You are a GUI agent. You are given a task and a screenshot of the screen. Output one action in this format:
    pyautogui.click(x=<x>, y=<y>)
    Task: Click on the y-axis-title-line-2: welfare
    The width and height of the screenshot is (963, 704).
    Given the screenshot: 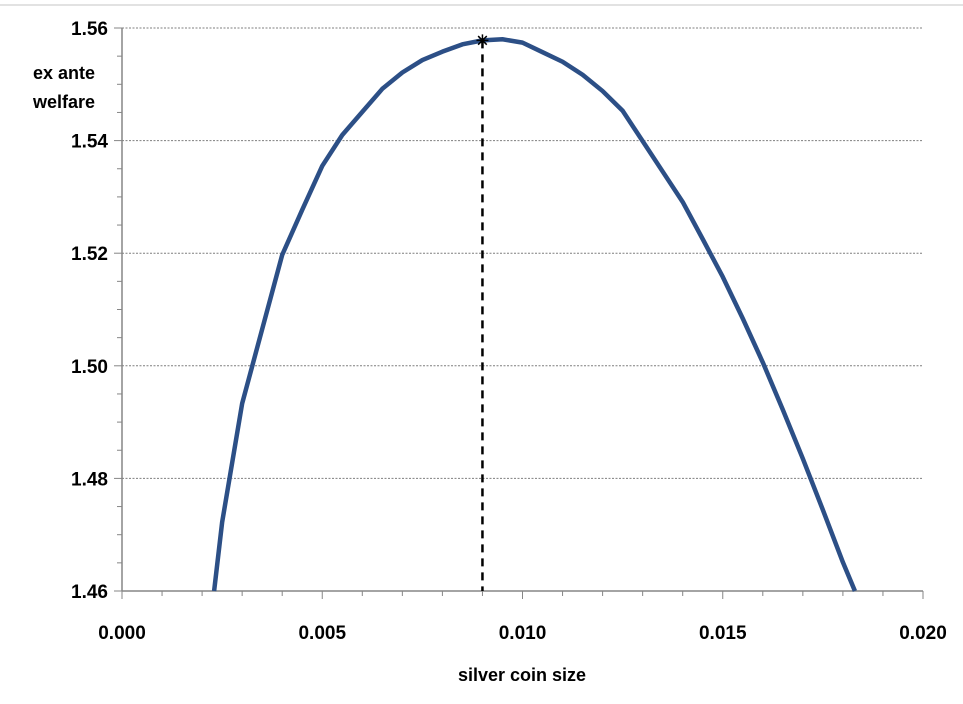 What is the action you would take?
    pyautogui.click(x=63, y=102)
    